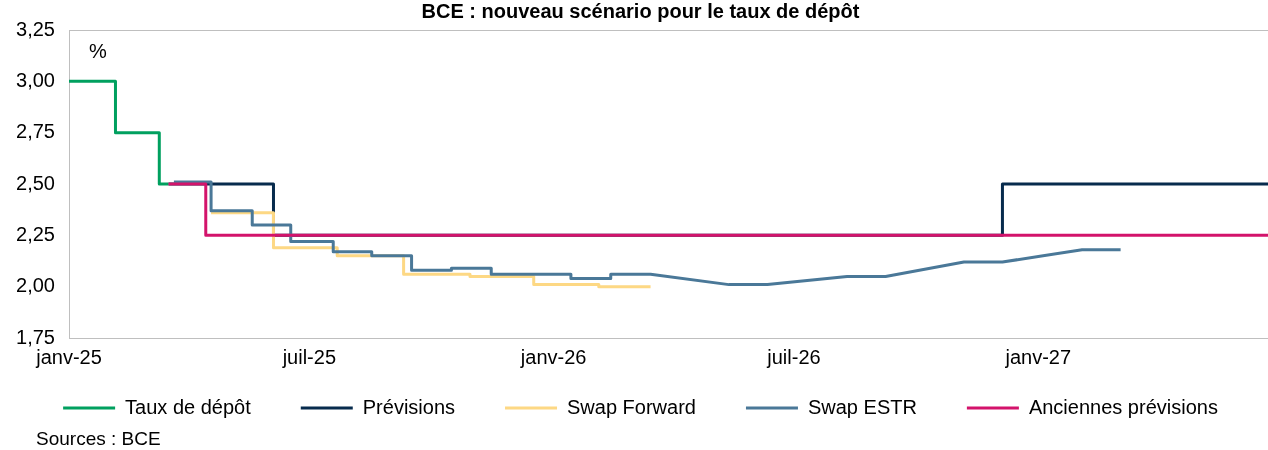  Describe the element at coordinates (640, 11) in the screenshot. I see `chart-title: BCE : nouveau scénario pour le taux de dépôt` at that location.